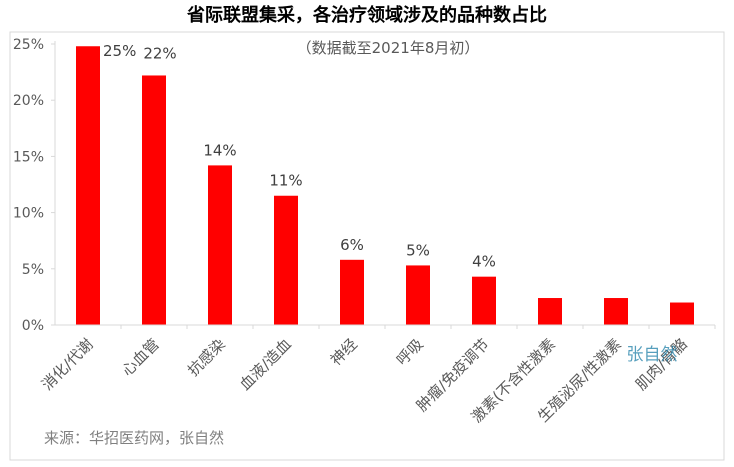  I want to click on data-label: 4%, so click(484, 262).